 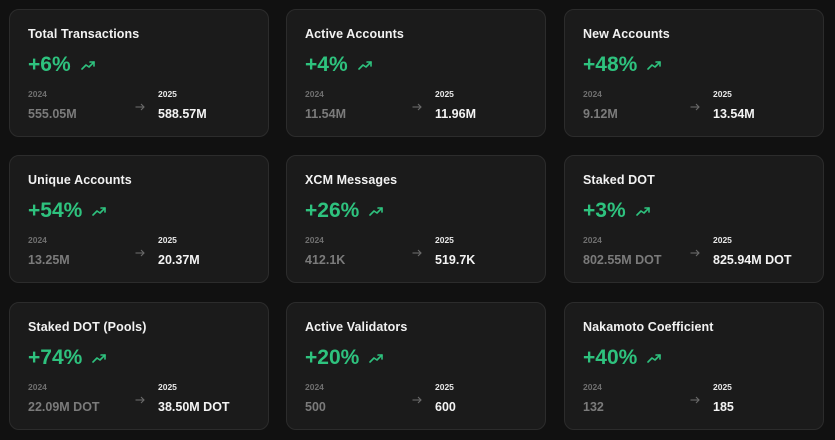 What do you see at coordinates (455, 260) in the screenshot?
I see `to-year-value: 519.7K` at bounding box center [455, 260].